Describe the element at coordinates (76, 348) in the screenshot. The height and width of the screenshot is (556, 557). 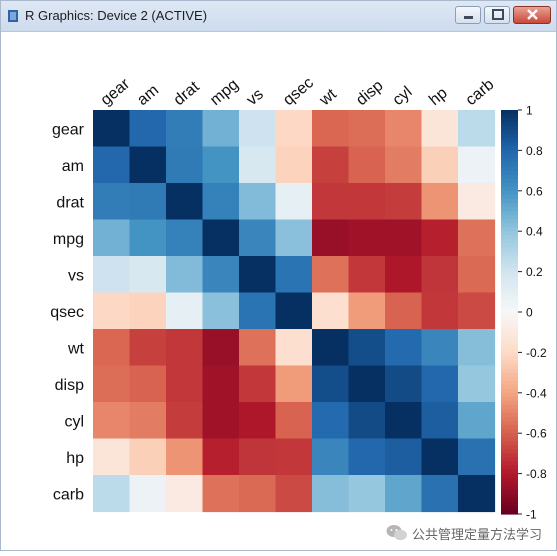
I see `row-label: wt` at that location.